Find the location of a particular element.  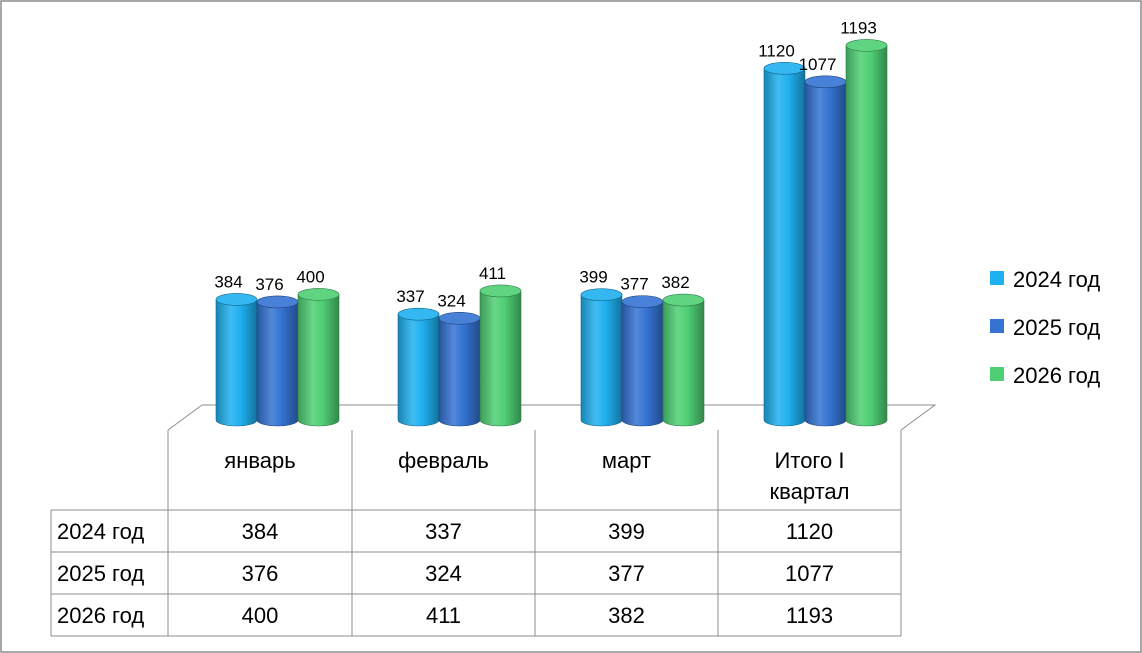

category-label: март is located at coordinates (626, 460).